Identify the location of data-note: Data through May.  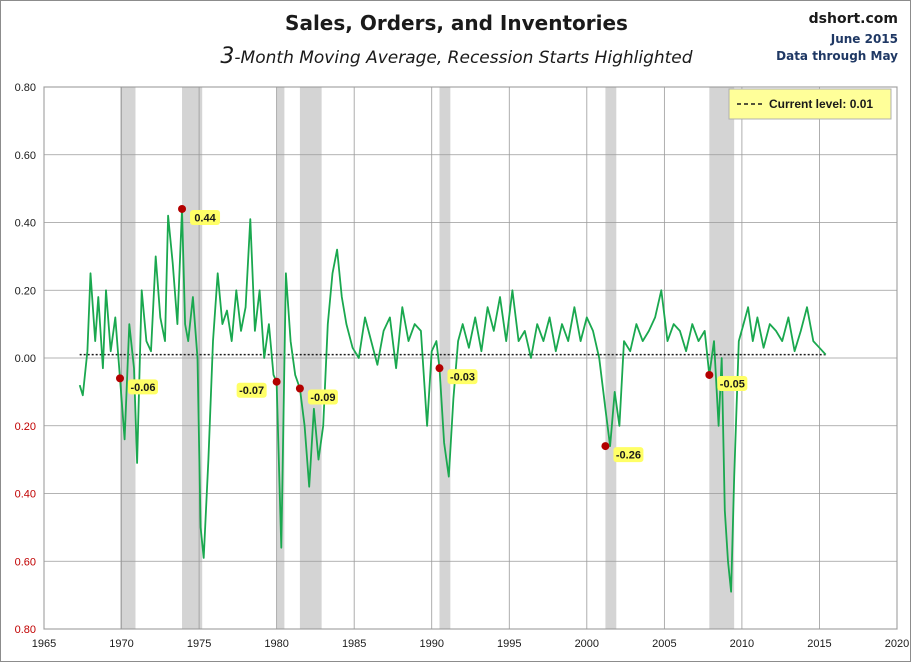
(837, 56).